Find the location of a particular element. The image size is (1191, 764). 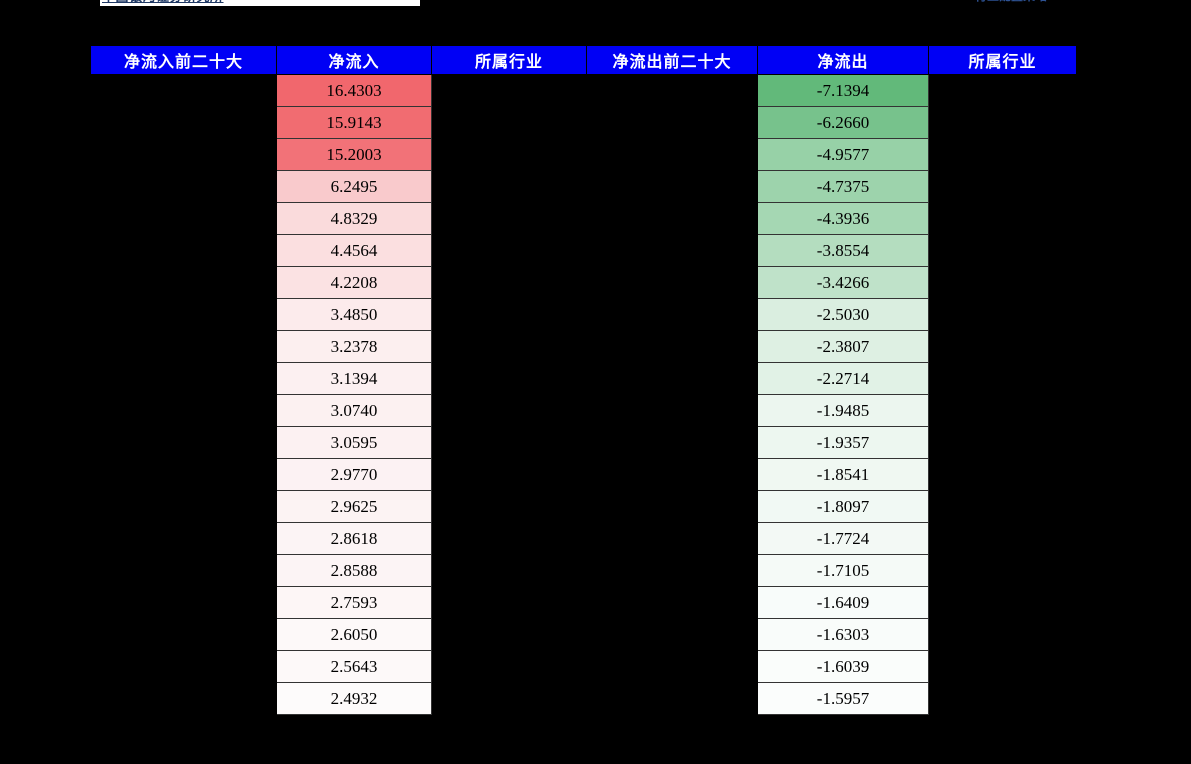

table-row: 15.2003 -4.9577 is located at coordinates (583, 154).